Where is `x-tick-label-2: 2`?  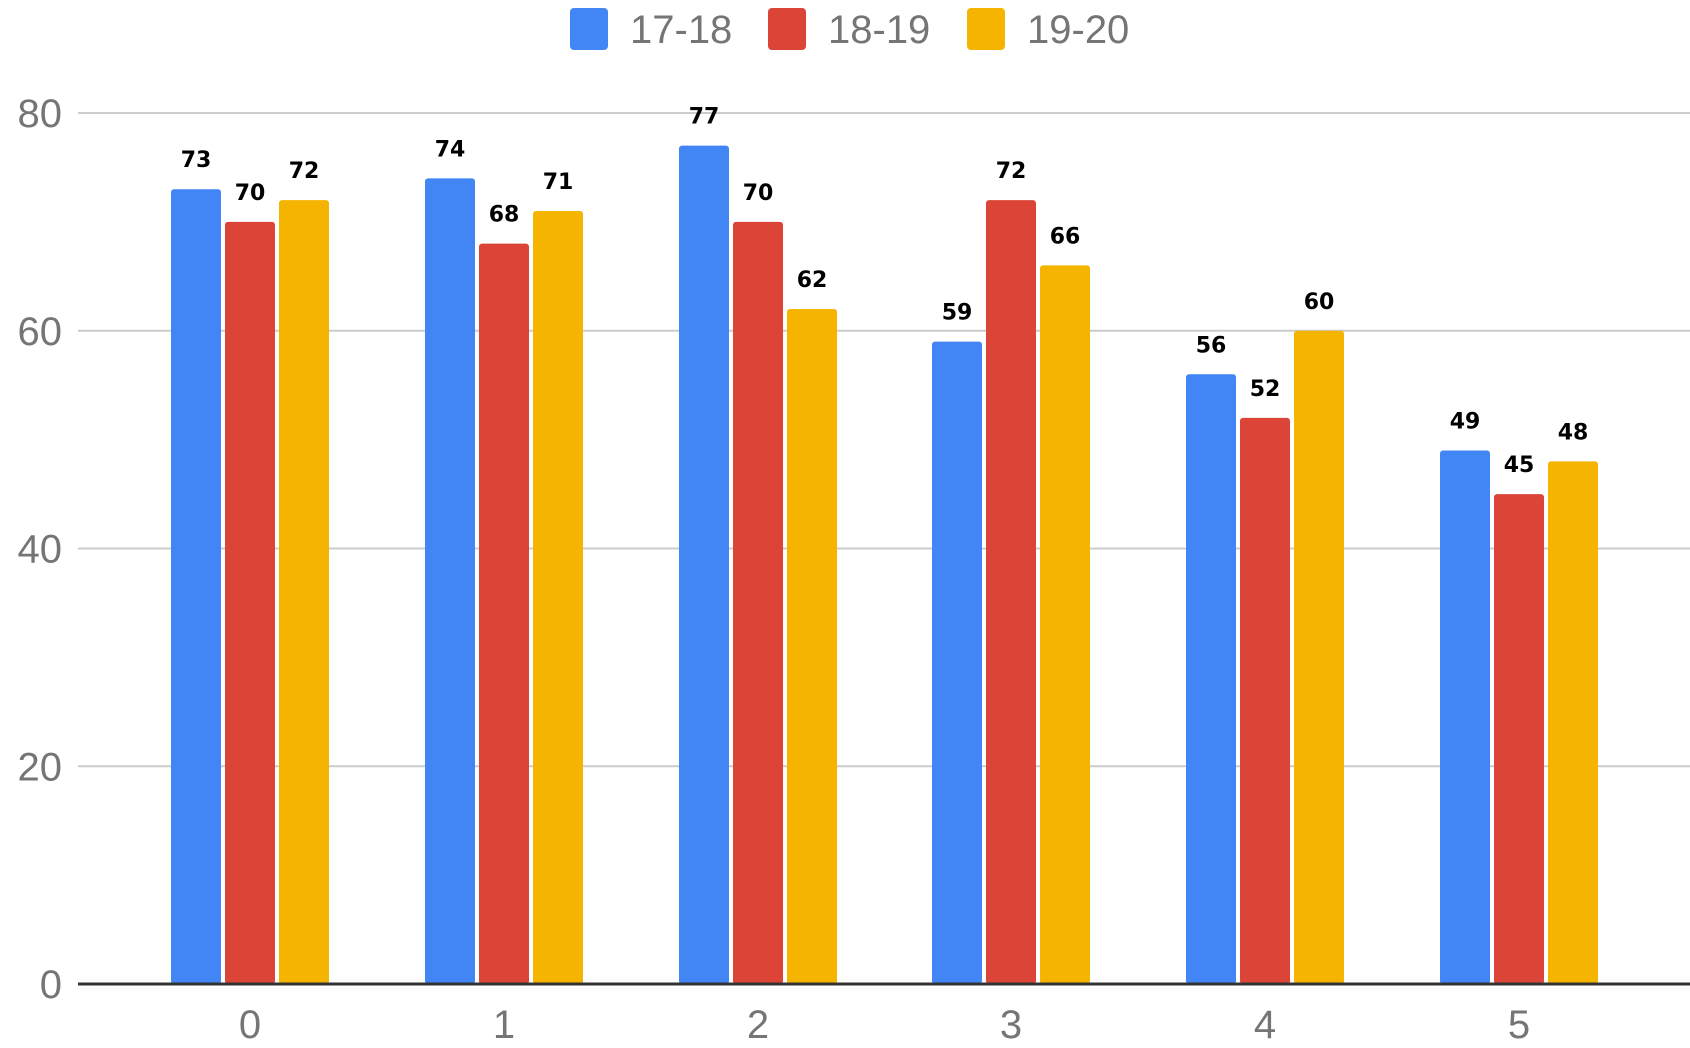 x-tick-label-2: 2 is located at coordinates (758, 1025).